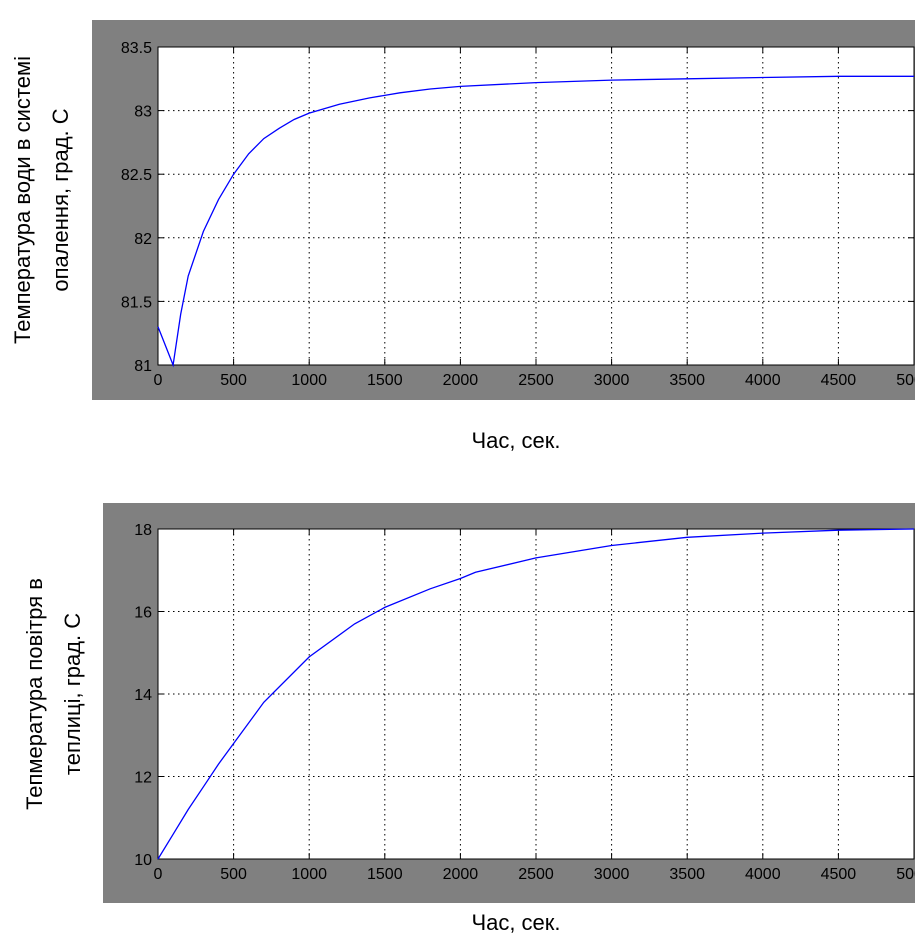 This screenshot has height=947, width=915. Describe the element at coordinates (34, 694) in the screenshot. I see `y-axis-title-line-1: Тепмература повітря в` at that location.